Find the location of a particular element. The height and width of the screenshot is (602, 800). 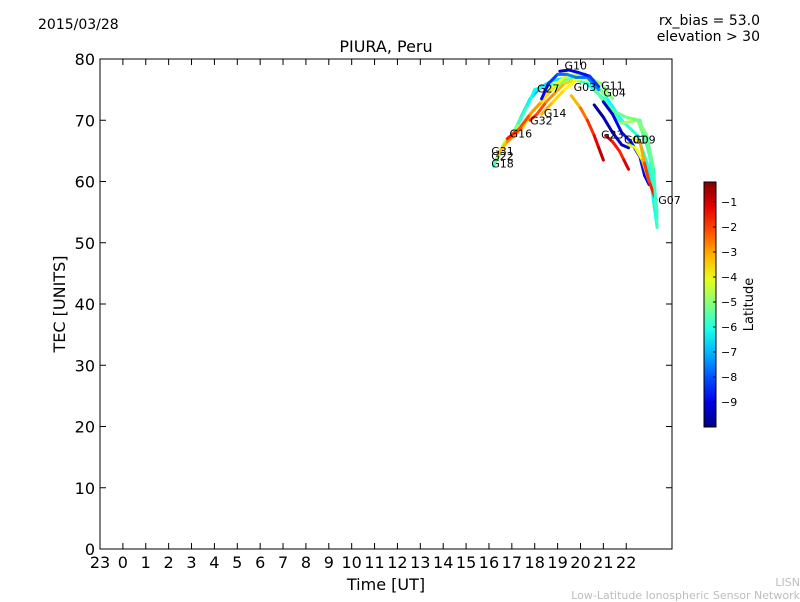

series-G18-segment is located at coordinates (612, 106).